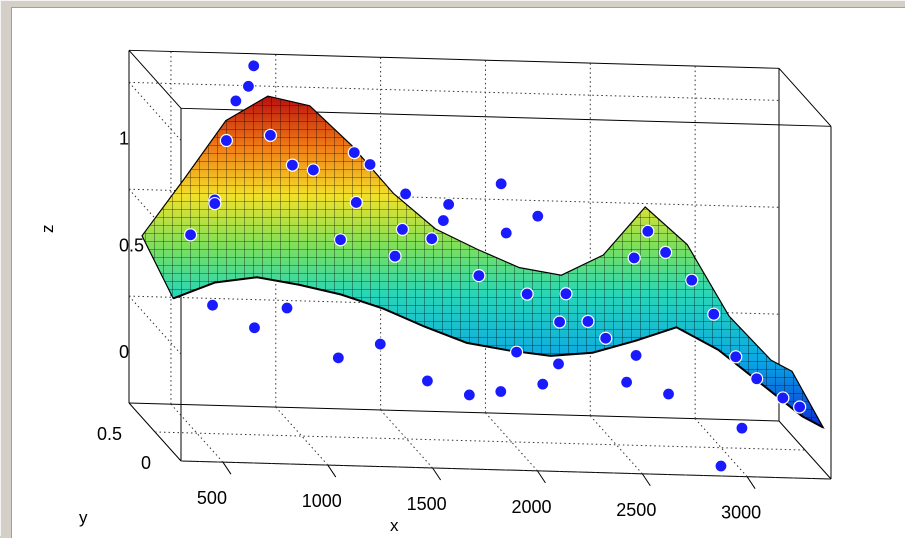 This screenshot has height=538, width=905. I want to click on y-tick-label: 0, so click(146, 463).